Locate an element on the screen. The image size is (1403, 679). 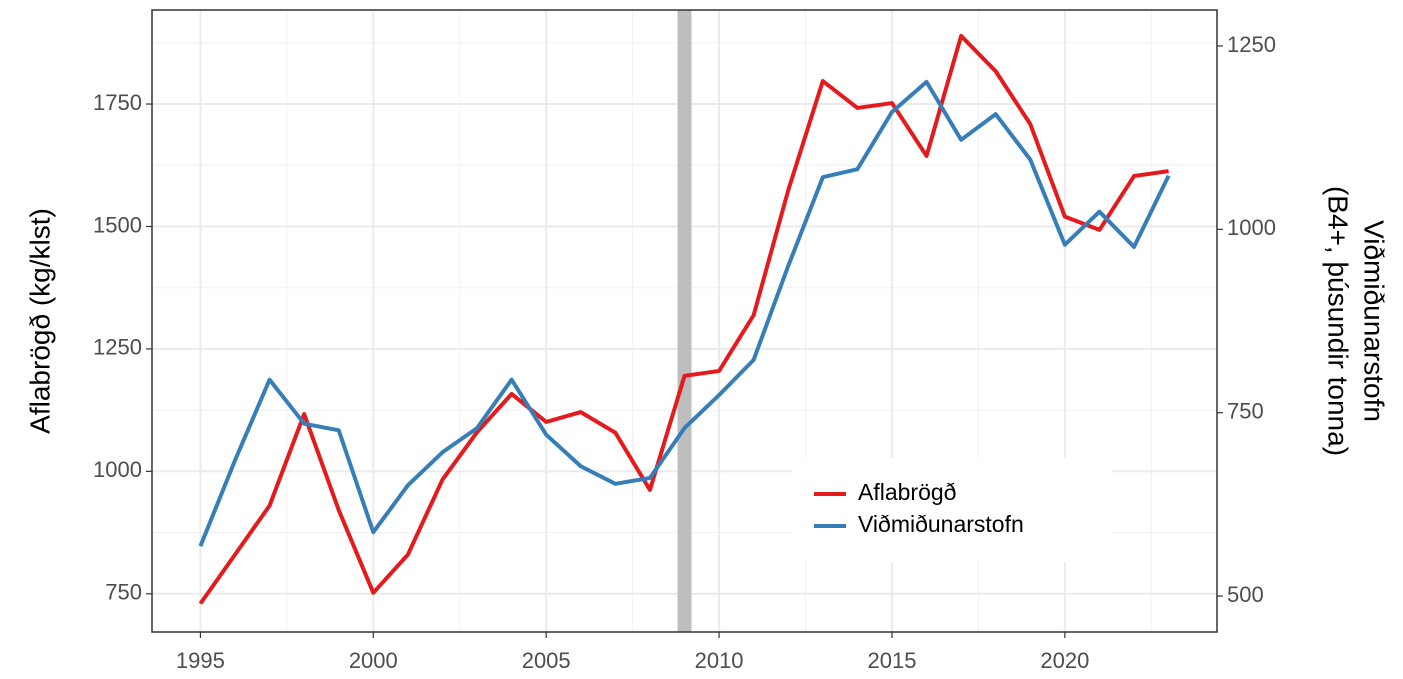
y2-tick-label: 1000 is located at coordinates (1251, 227).